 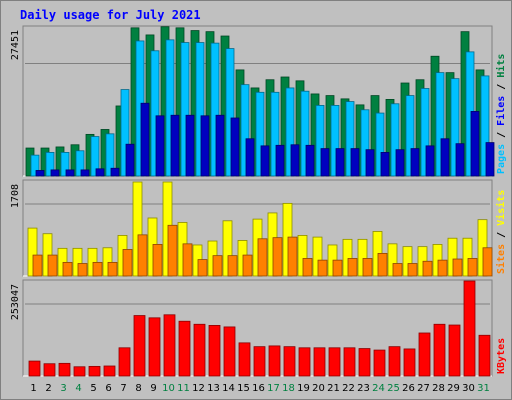 I want to click on x-label-day-8: 8, so click(x=138, y=388).